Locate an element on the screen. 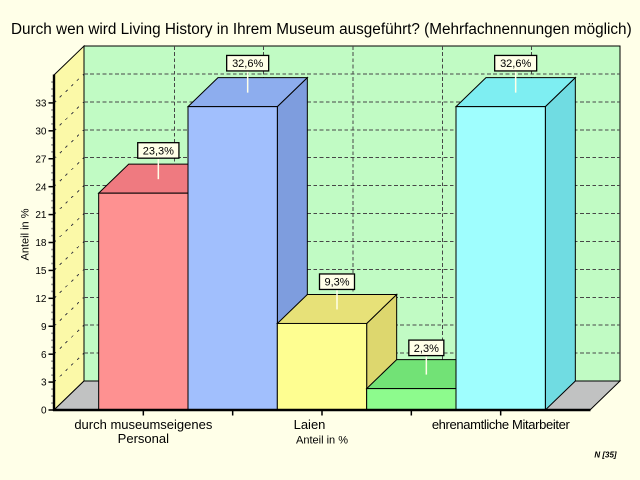 This screenshot has height=480, width=640. svg-text: 12 is located at coordinates (41, 299).